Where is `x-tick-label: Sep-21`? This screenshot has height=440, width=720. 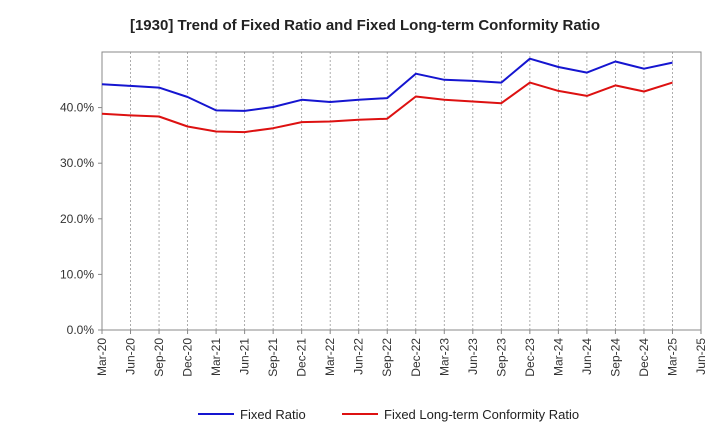
x-tick-label: Sep-21 is located at coordinates (273, 357).